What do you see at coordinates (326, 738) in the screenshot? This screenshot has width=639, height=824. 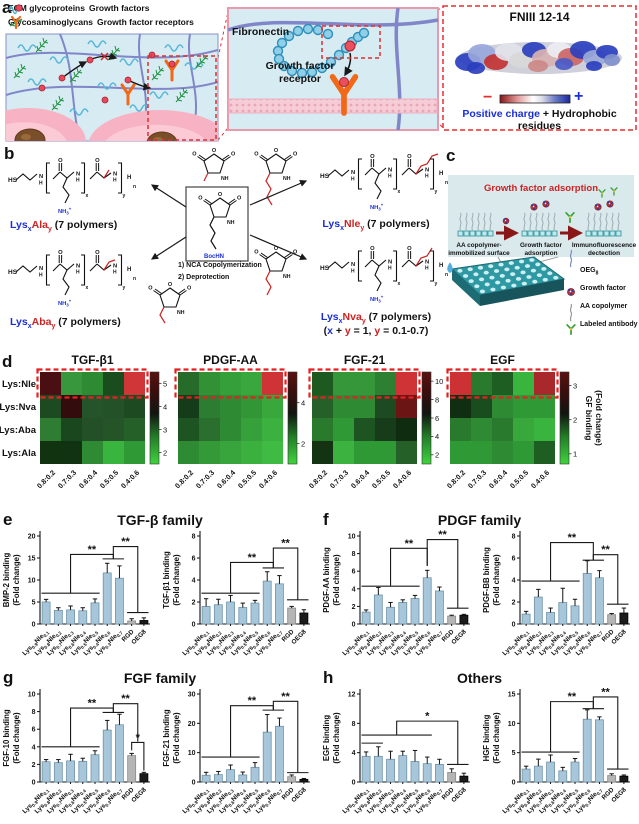 I see `y-axis-label: EGF binding` at bounding box center [326, 738].